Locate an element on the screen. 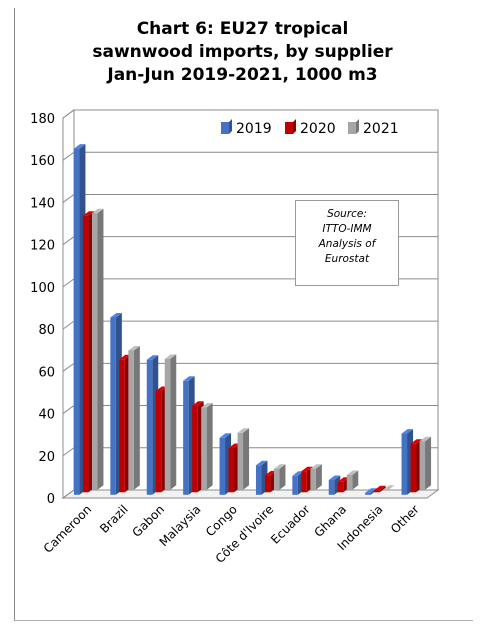 The height and width of the screenshot is (635, 485). y-tick-label: 60 is located at coordinates (46, 372).